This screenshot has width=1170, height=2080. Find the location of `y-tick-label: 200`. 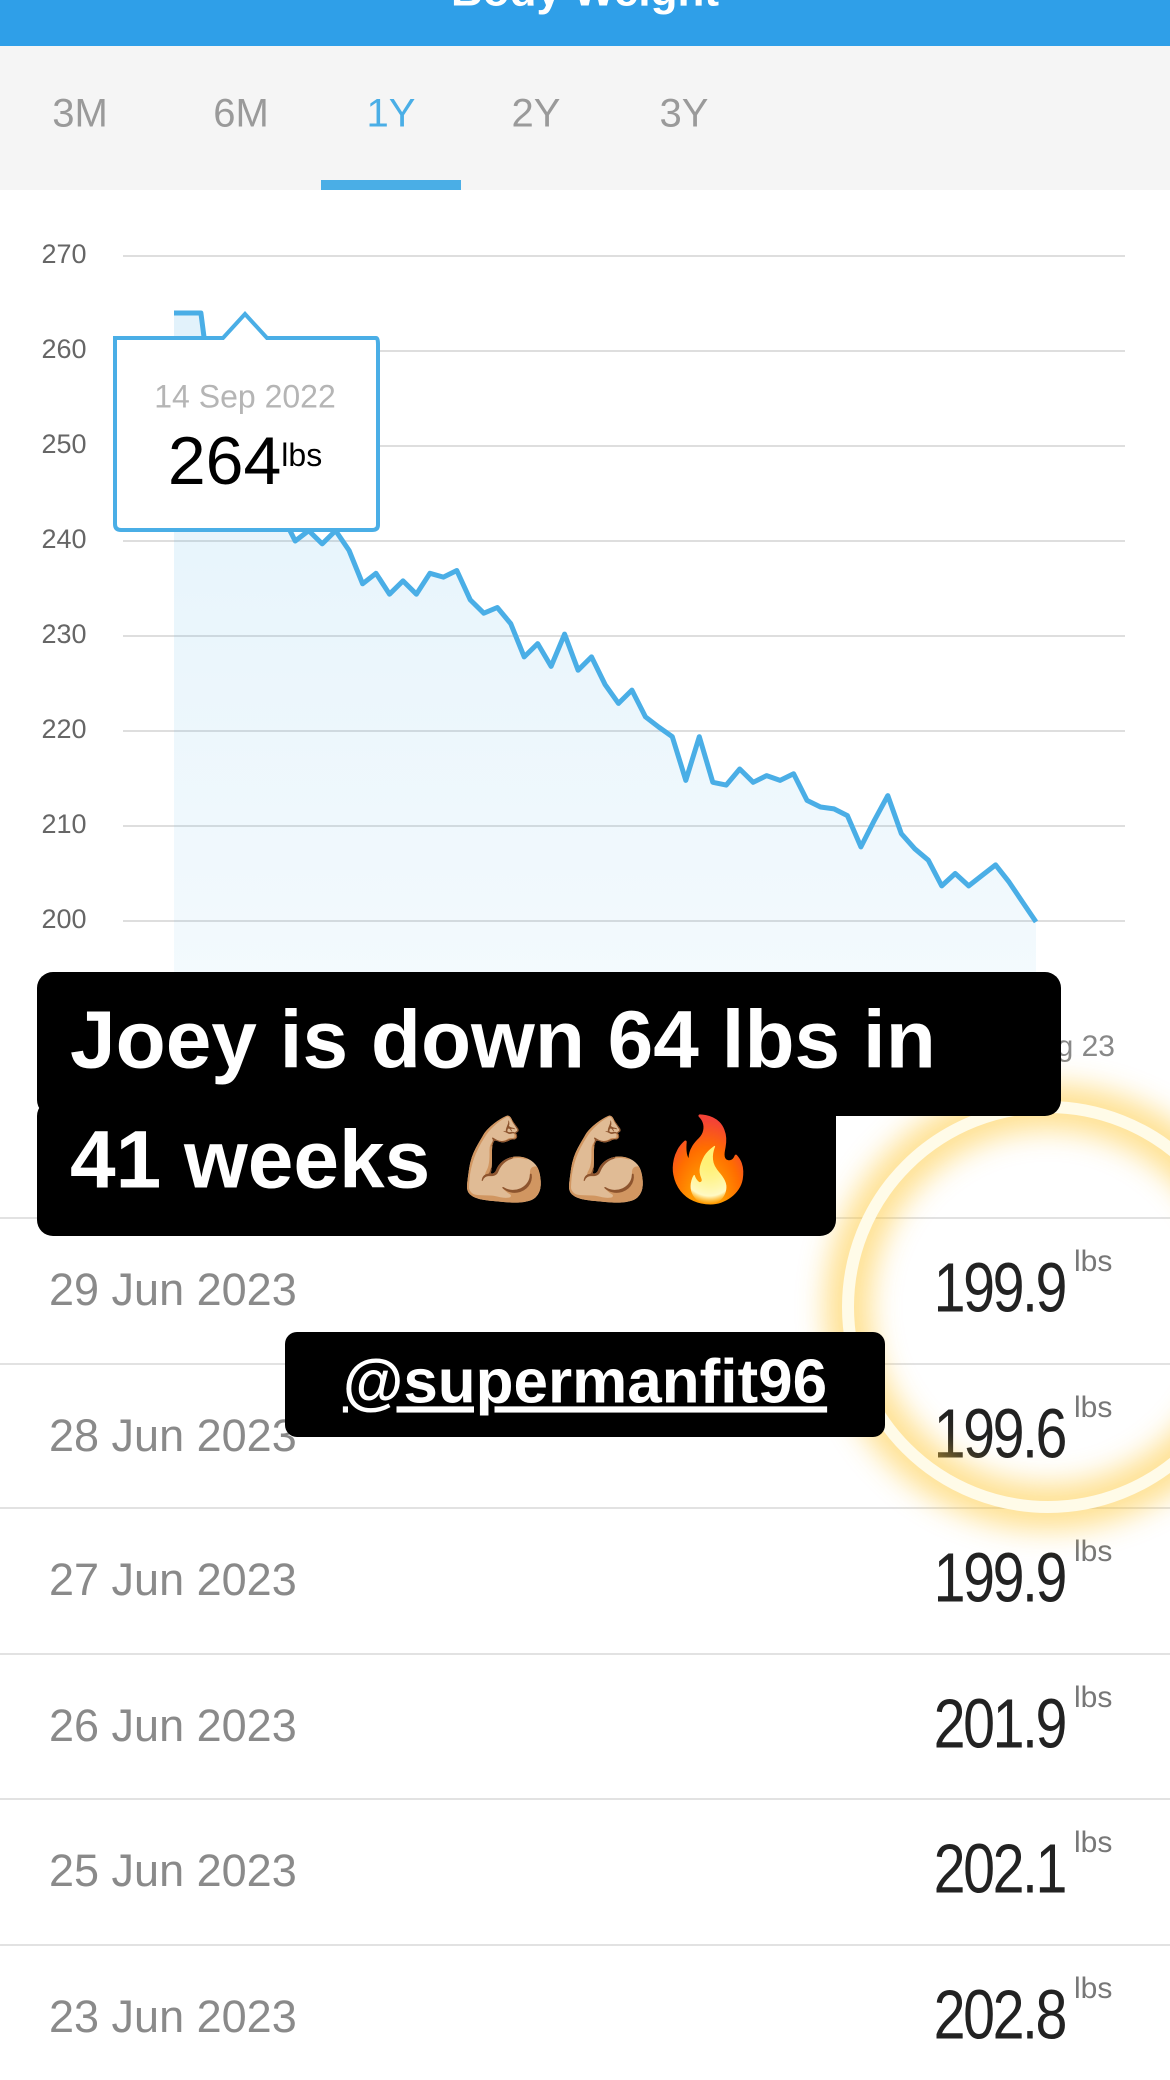

y-tick-label: 200 is located at coordinates (63, 919).